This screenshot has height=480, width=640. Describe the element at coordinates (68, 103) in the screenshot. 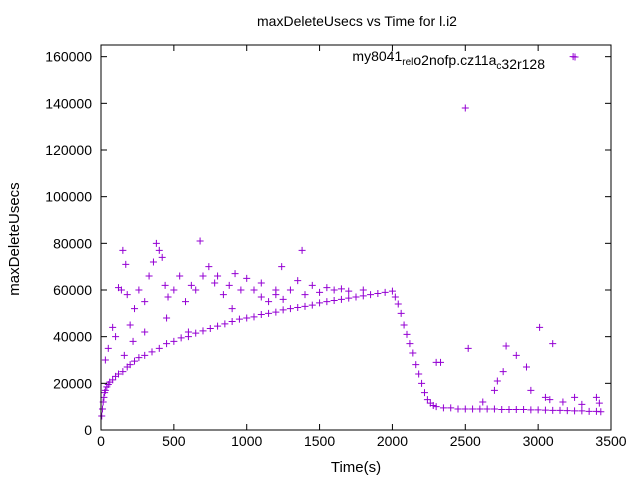

I see `y-tick-label: 140000` at that location.